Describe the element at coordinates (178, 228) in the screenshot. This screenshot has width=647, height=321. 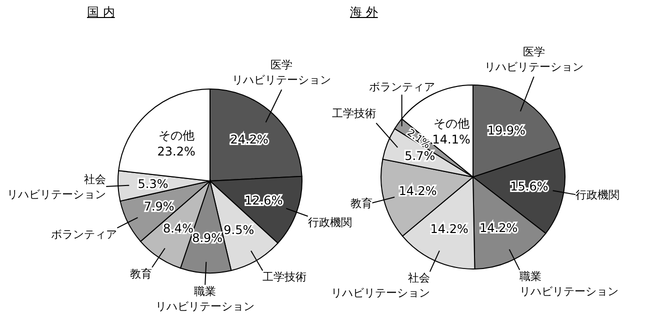
I see `data-label: 8.4%` at that location.